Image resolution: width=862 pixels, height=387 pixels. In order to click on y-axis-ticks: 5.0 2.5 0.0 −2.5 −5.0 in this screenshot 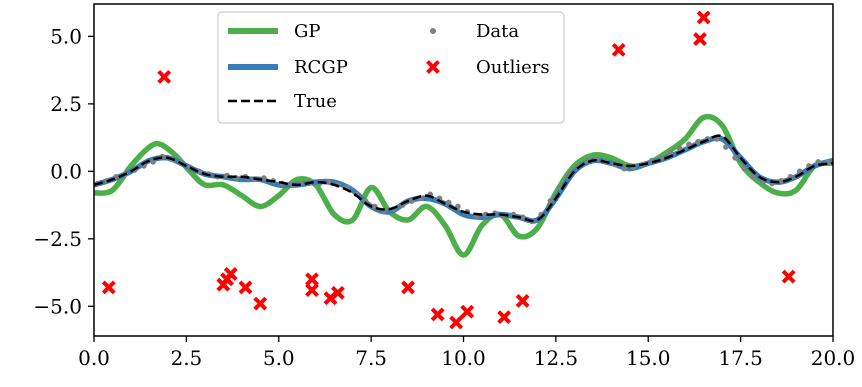, I will do `click(63, 171)`.